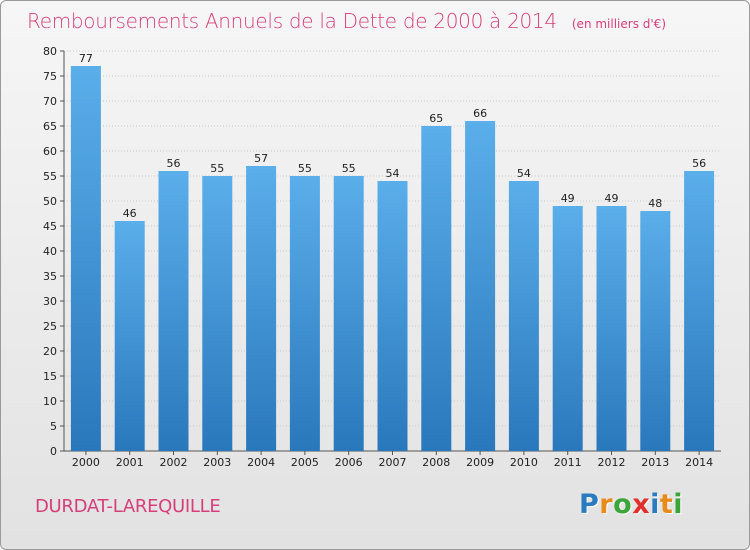  I want to click on data-label-2005: 55, so click(305, 168).